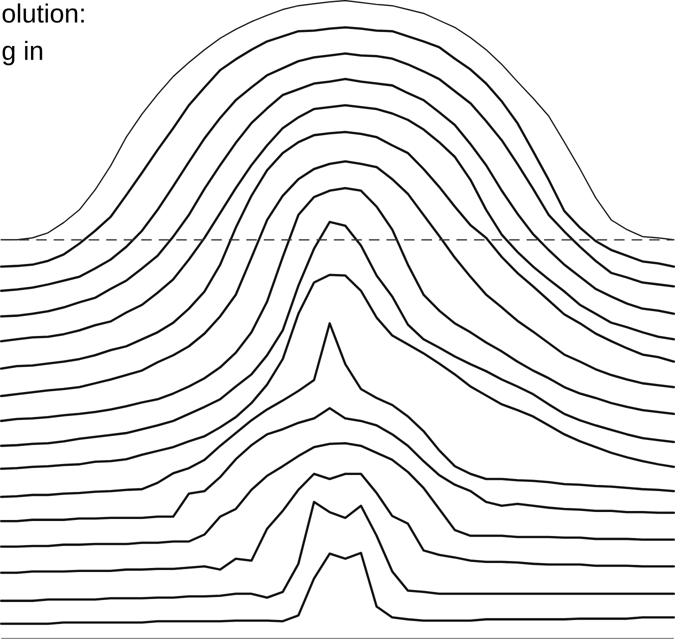 Image resolution: width=675 pixels, height=639 pixels. What do you see at coordinates (22, 53) in the screenshot?
I see `annotation: g in` at bounding box center [22, 53].